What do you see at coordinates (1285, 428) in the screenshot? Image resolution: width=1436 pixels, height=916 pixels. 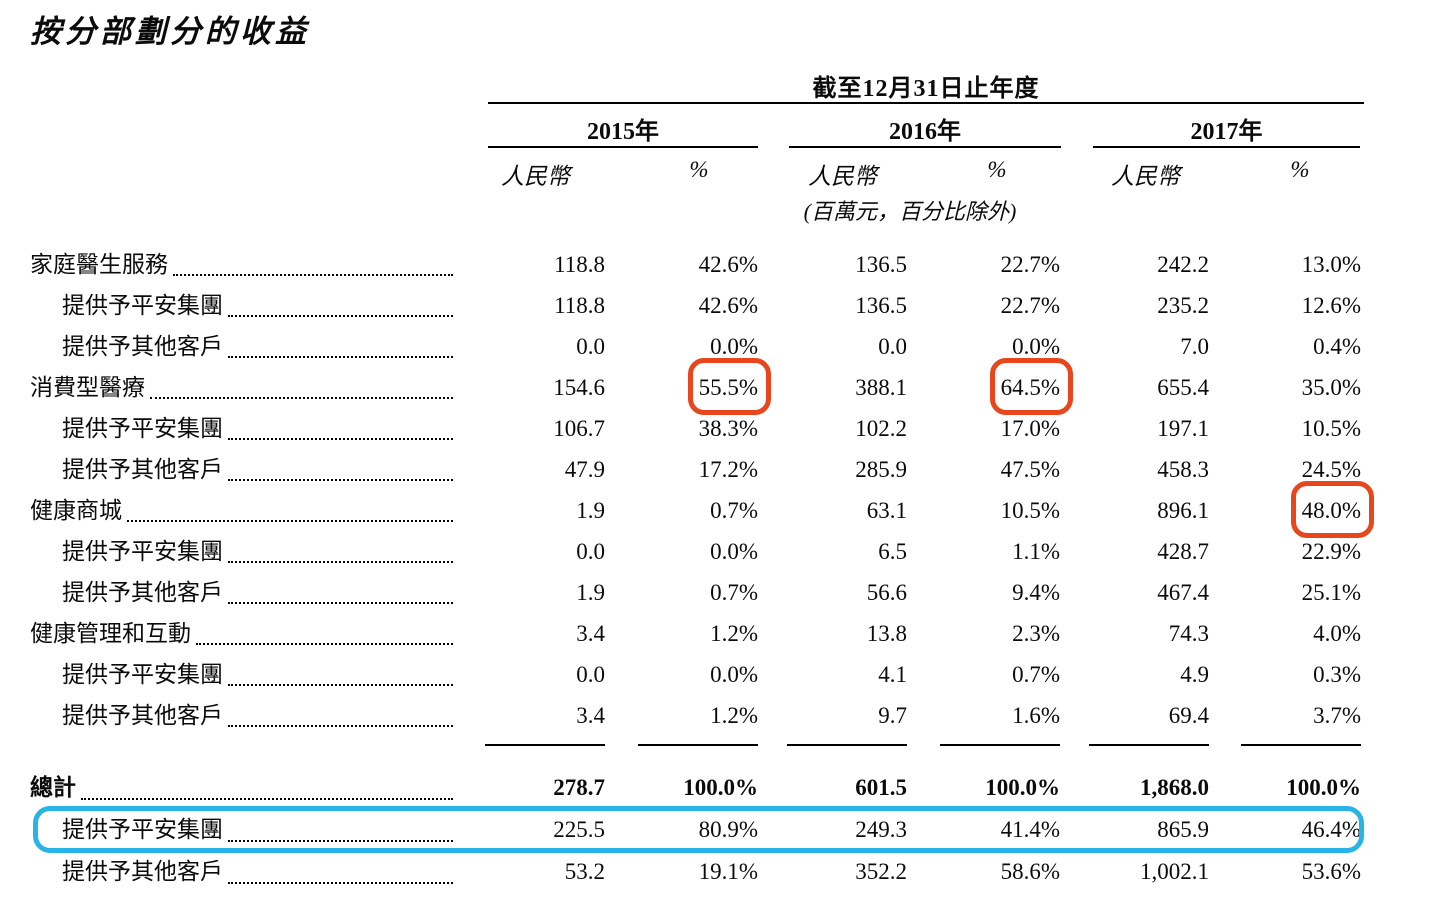 I see `cell-pct-2017: 10.5%` at bounding box center [1285, 428].